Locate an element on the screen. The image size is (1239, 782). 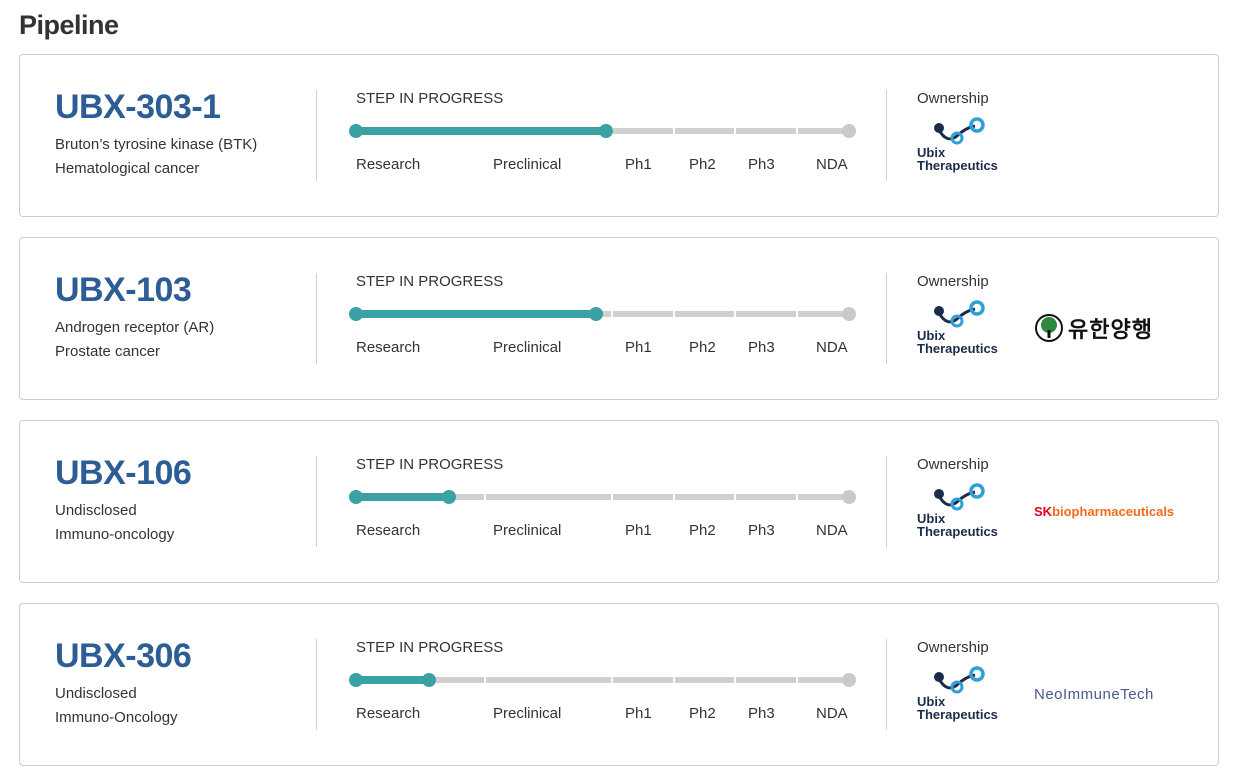
neoimmunetech-logo-text: NeoImmuneTech is located at coordinates (1094, 694).